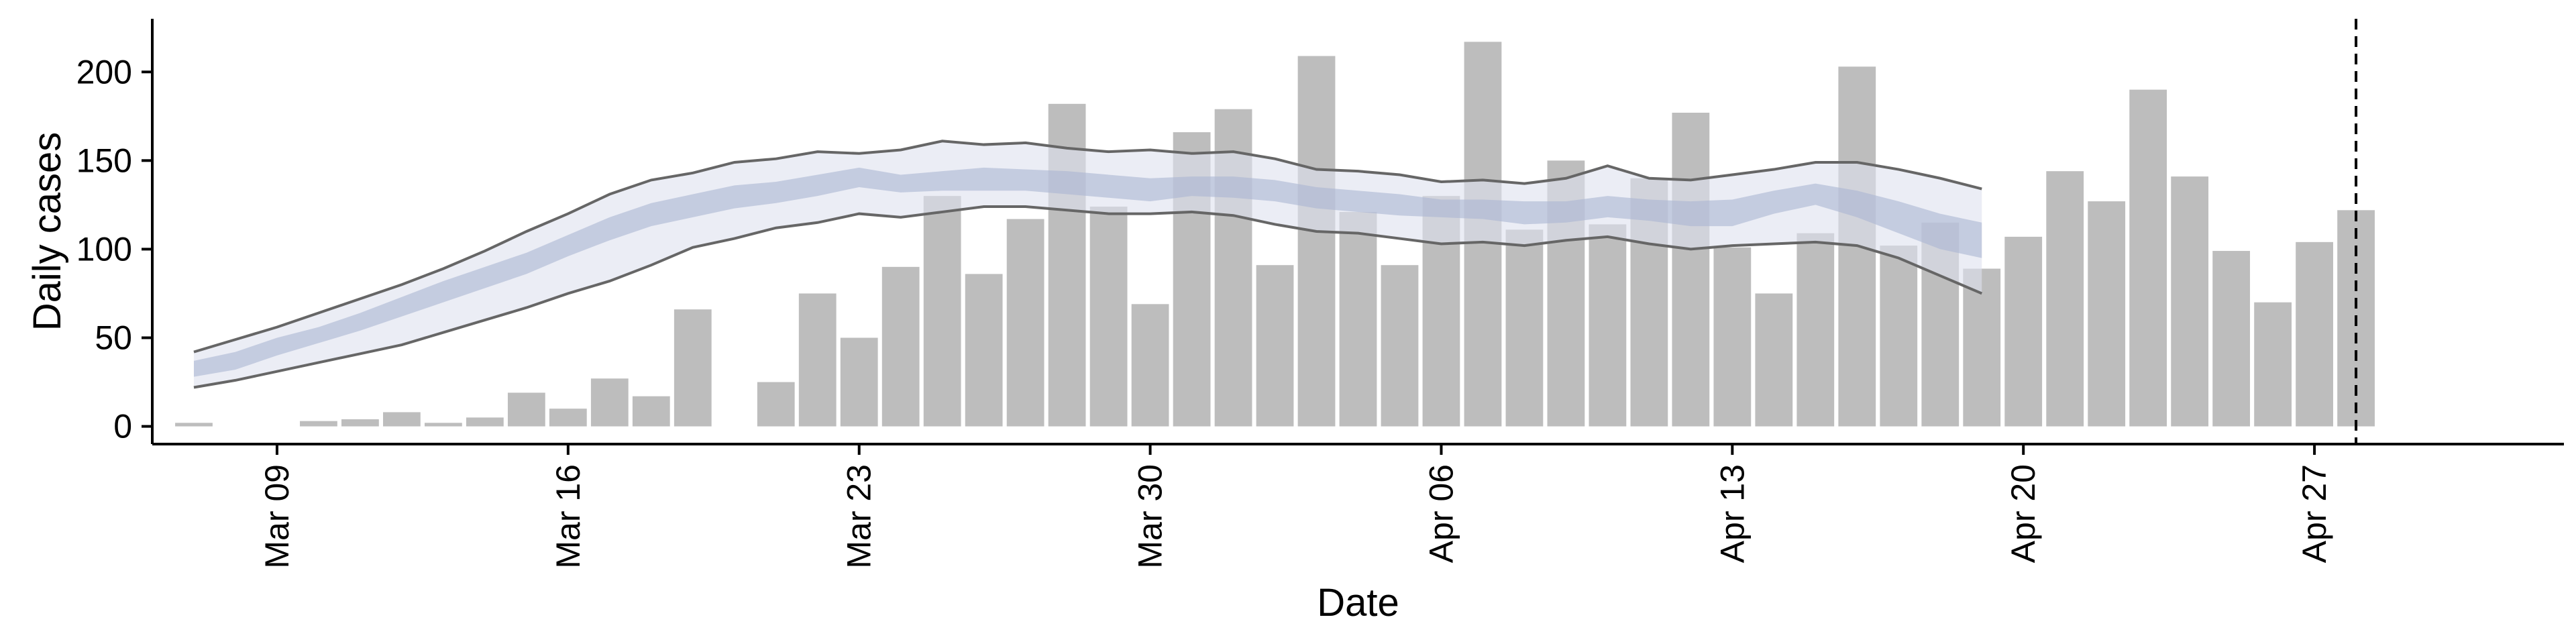 The height and width of the screenshot is (644, 2576). Describe the element at coordinates (2023, 513) in the screenshot. I see `x-tick-label: Apr 20` at that location.